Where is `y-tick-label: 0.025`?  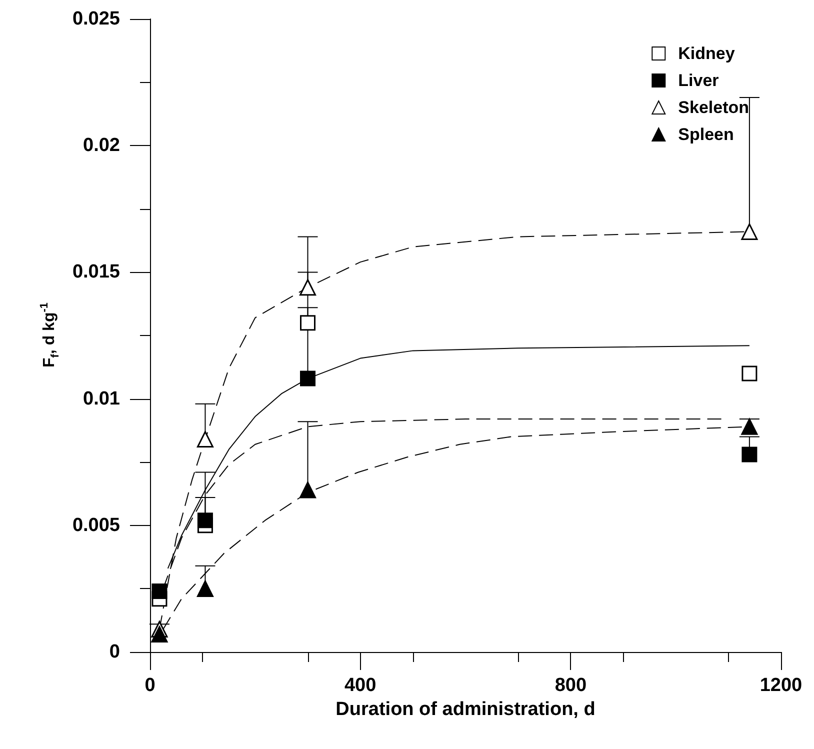 y-tick-label: 0.025 is located at coordinates (96, 19).